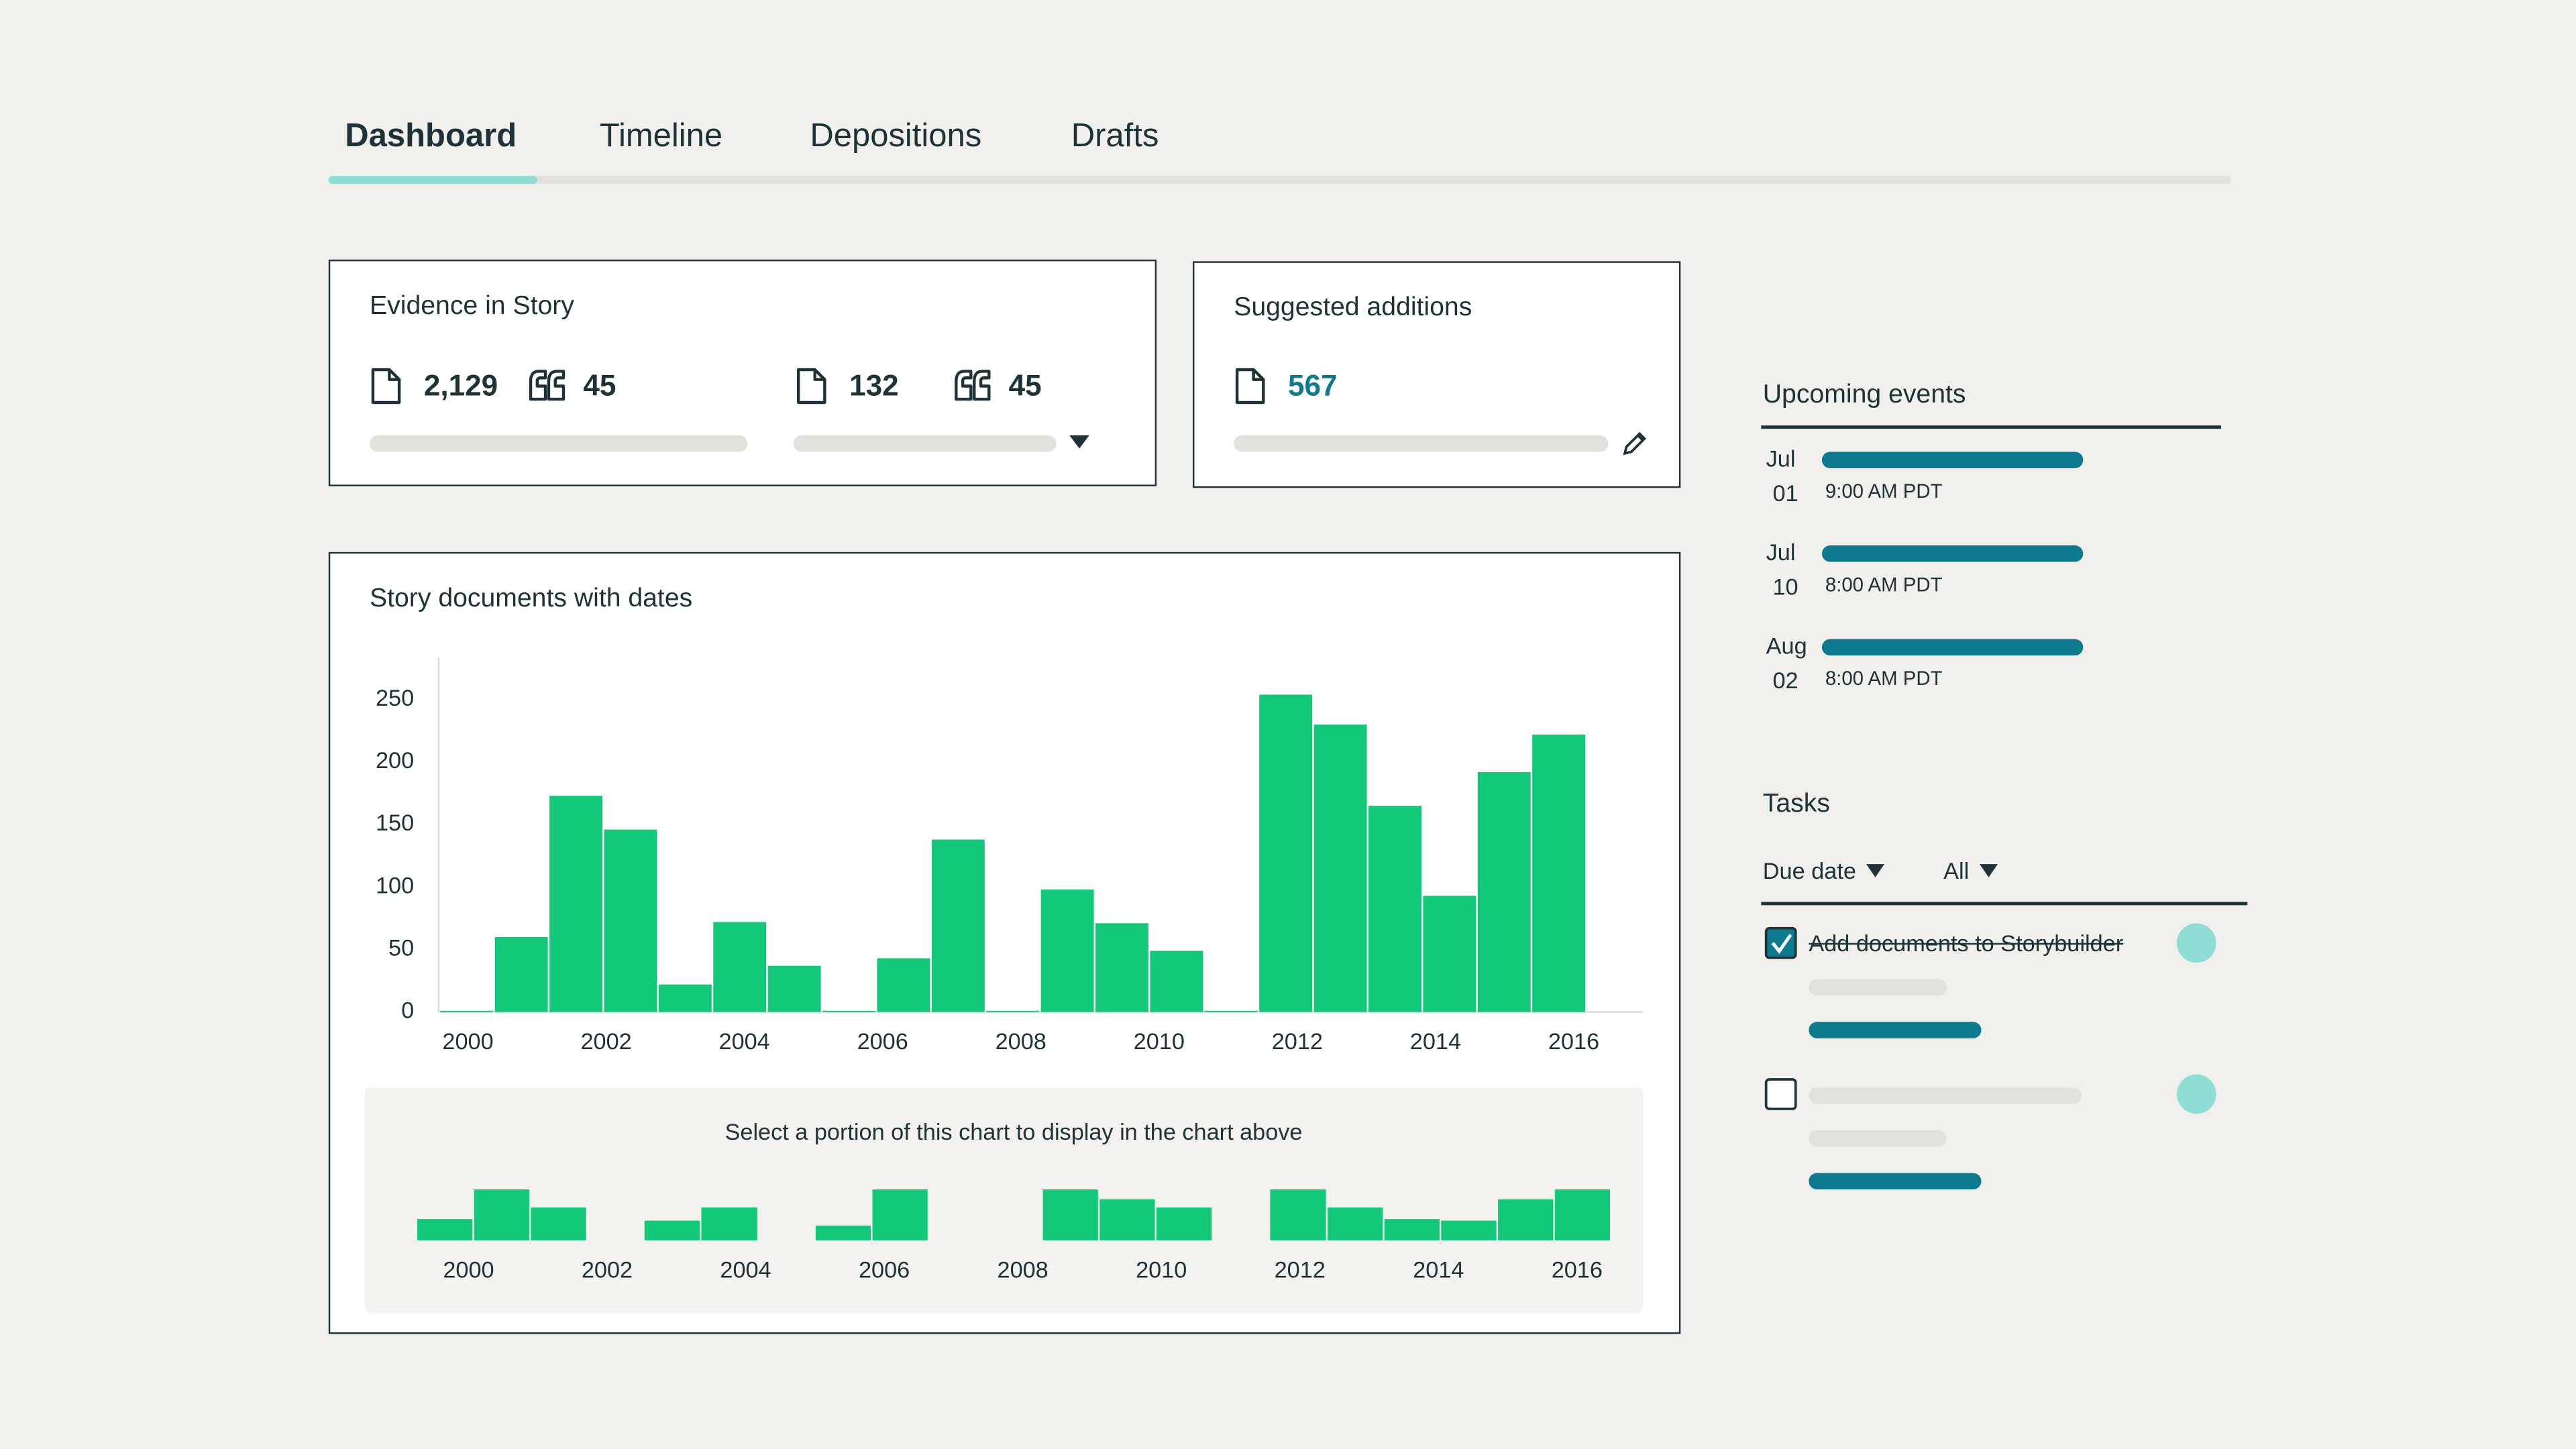  Describe the element at coordinates (745, 1270) in the screenshot. I see `x-tick-label: 2004` at that location.